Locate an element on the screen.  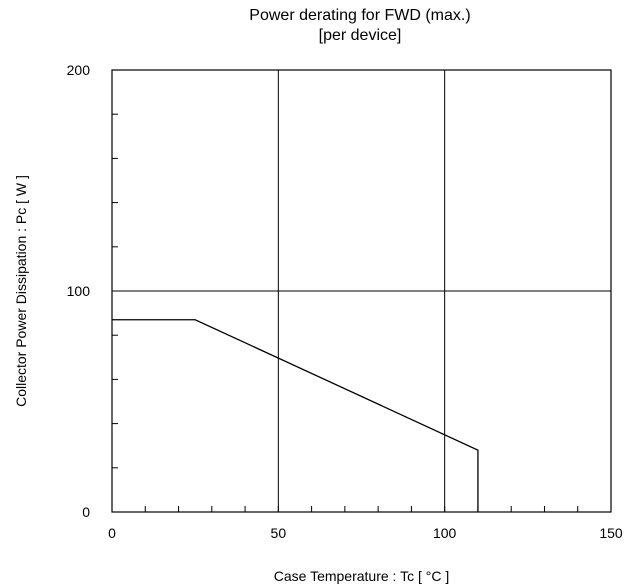
y-tick-label: 200 is located at coordinates (79, 70).